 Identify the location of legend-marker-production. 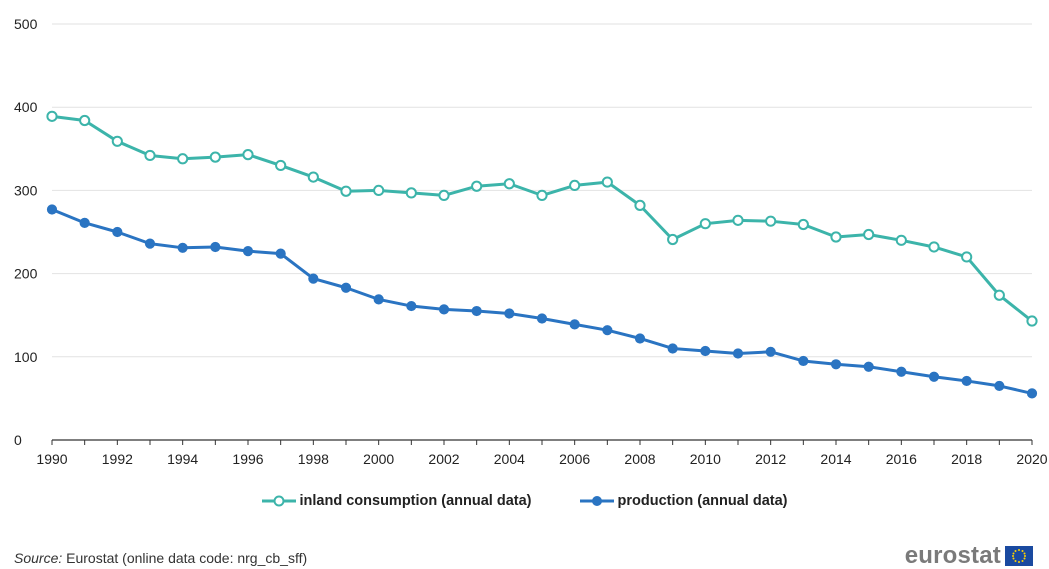
(596, 501).